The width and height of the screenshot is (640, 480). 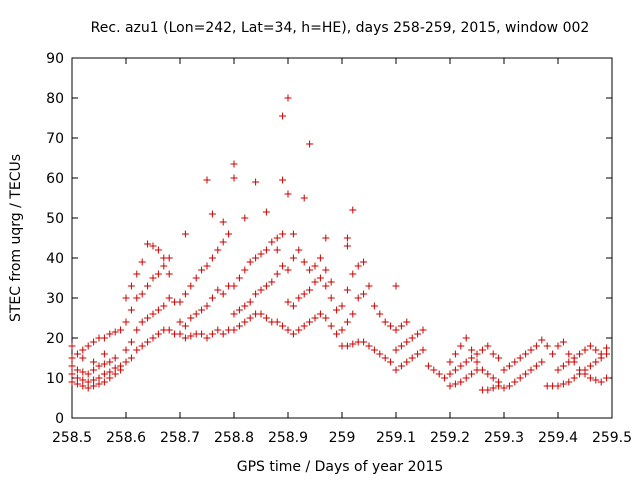 I want to click on x-tick-label: 258.5, so click(x=72, y=438).